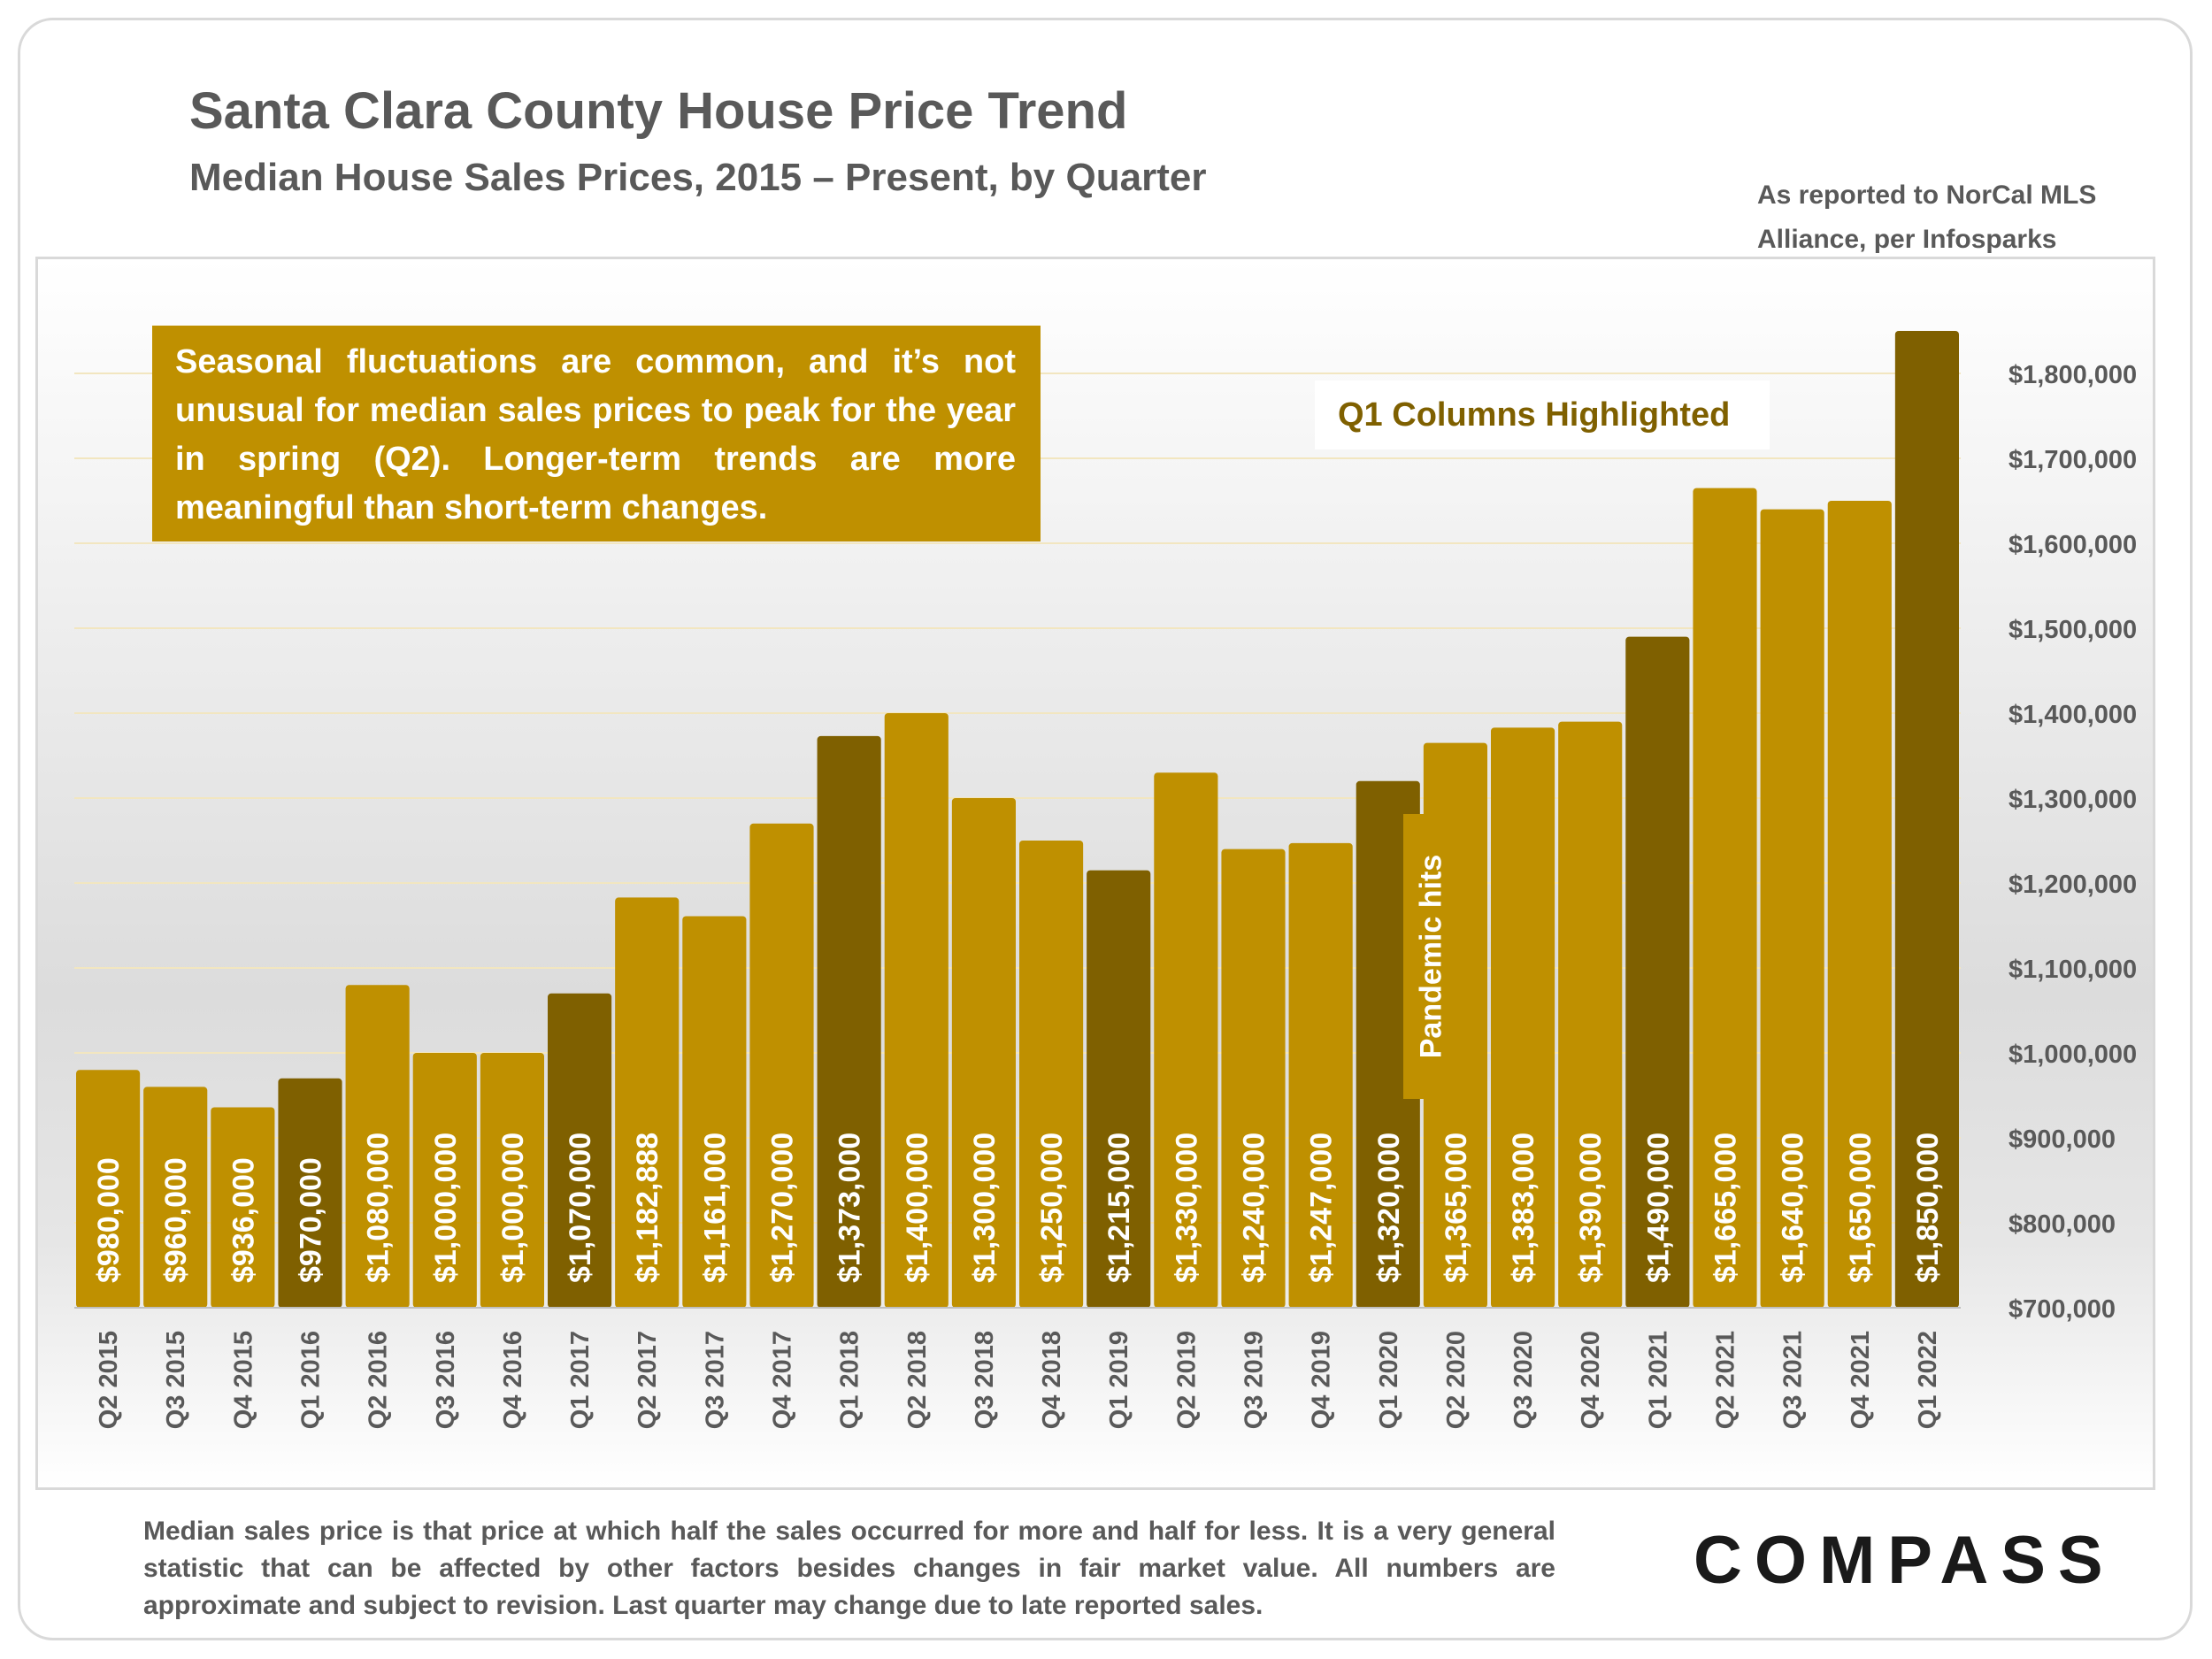  What do you see at coordinates (918, 1380) in the screenshot?
I see `x-tick-label: Q2 2018` at bounding box center [918, 1380].